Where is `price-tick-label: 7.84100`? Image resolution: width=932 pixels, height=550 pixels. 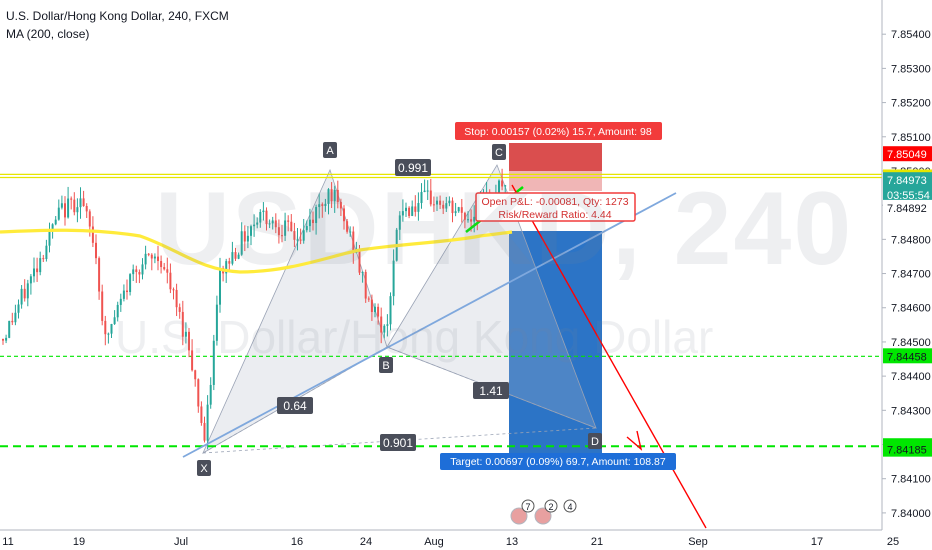 price-tick-label: 7.84100 is located at coordinates (911, 480).